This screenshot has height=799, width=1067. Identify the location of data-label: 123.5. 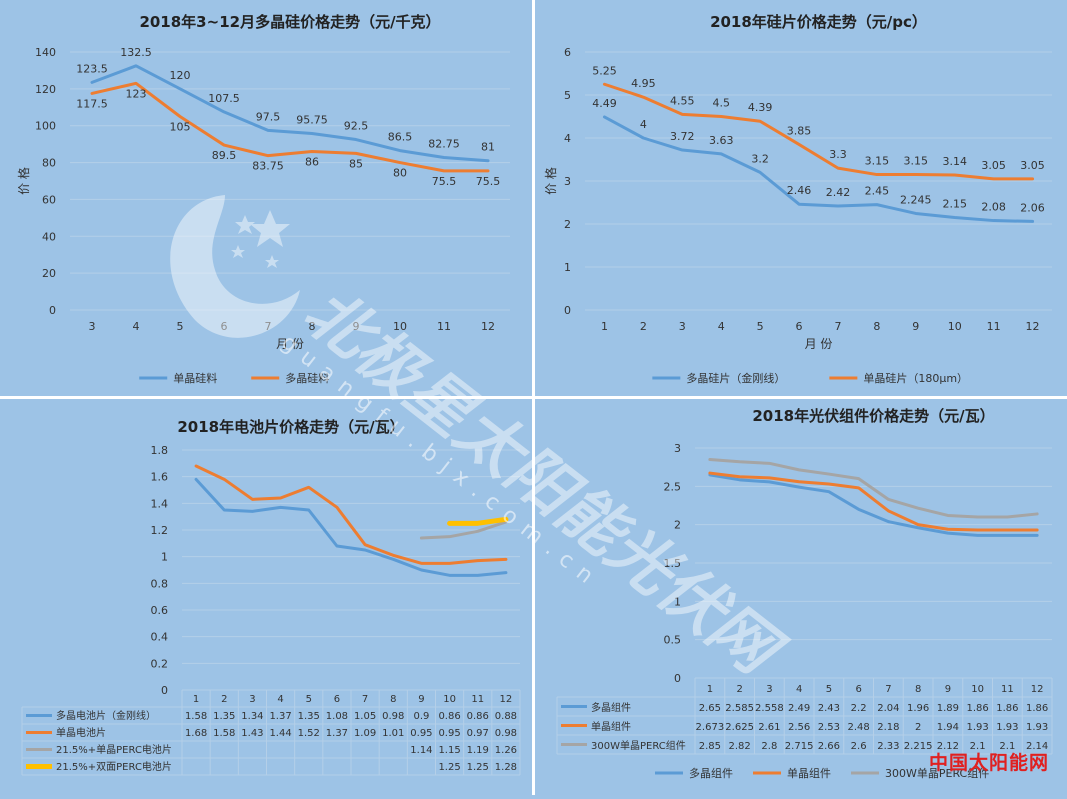
(92, 68).